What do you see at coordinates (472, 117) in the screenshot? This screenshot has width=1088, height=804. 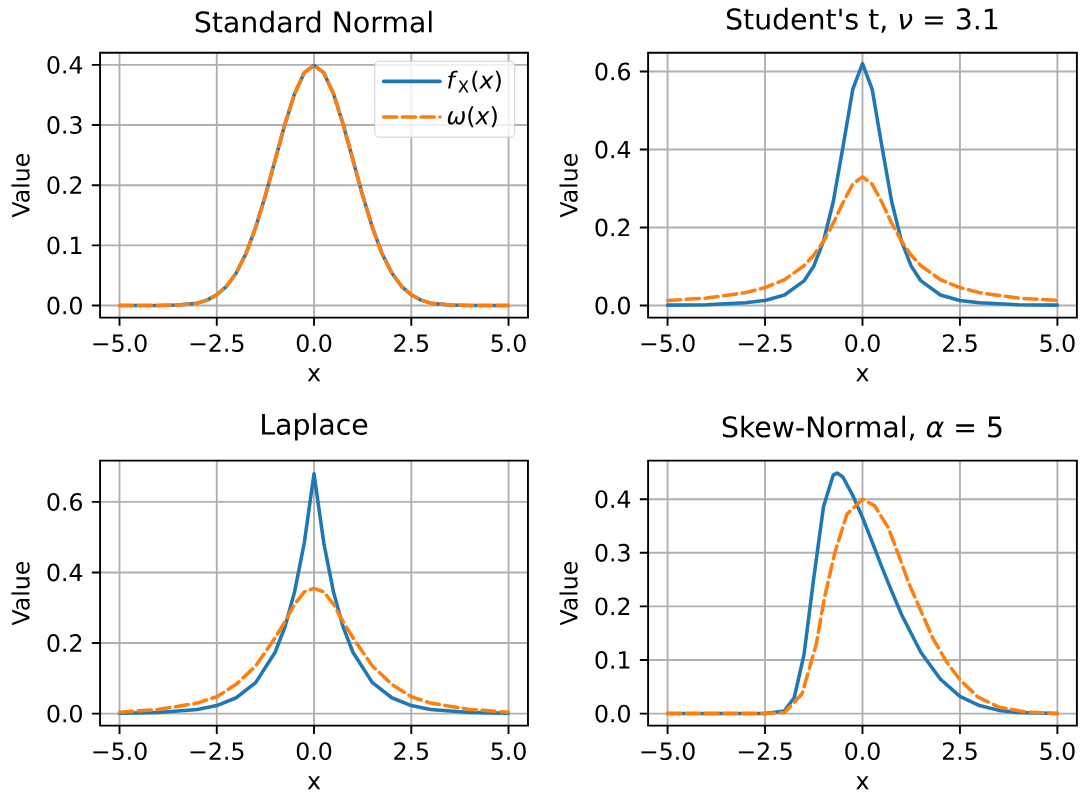 I see `legend-label: ω(x)` at bounding box center [472, 117].